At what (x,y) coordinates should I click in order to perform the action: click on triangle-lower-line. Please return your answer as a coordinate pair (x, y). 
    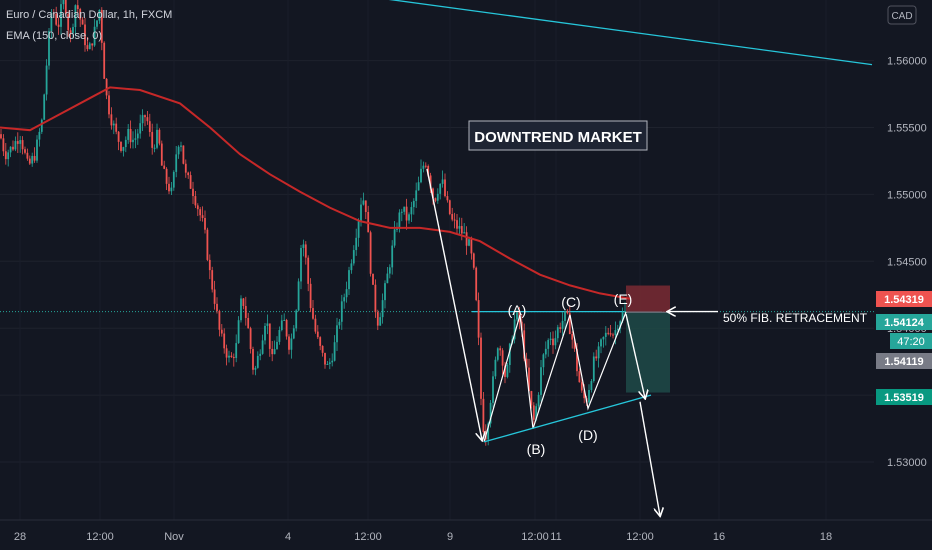
    Looking at the image, I should click on (567, 418).